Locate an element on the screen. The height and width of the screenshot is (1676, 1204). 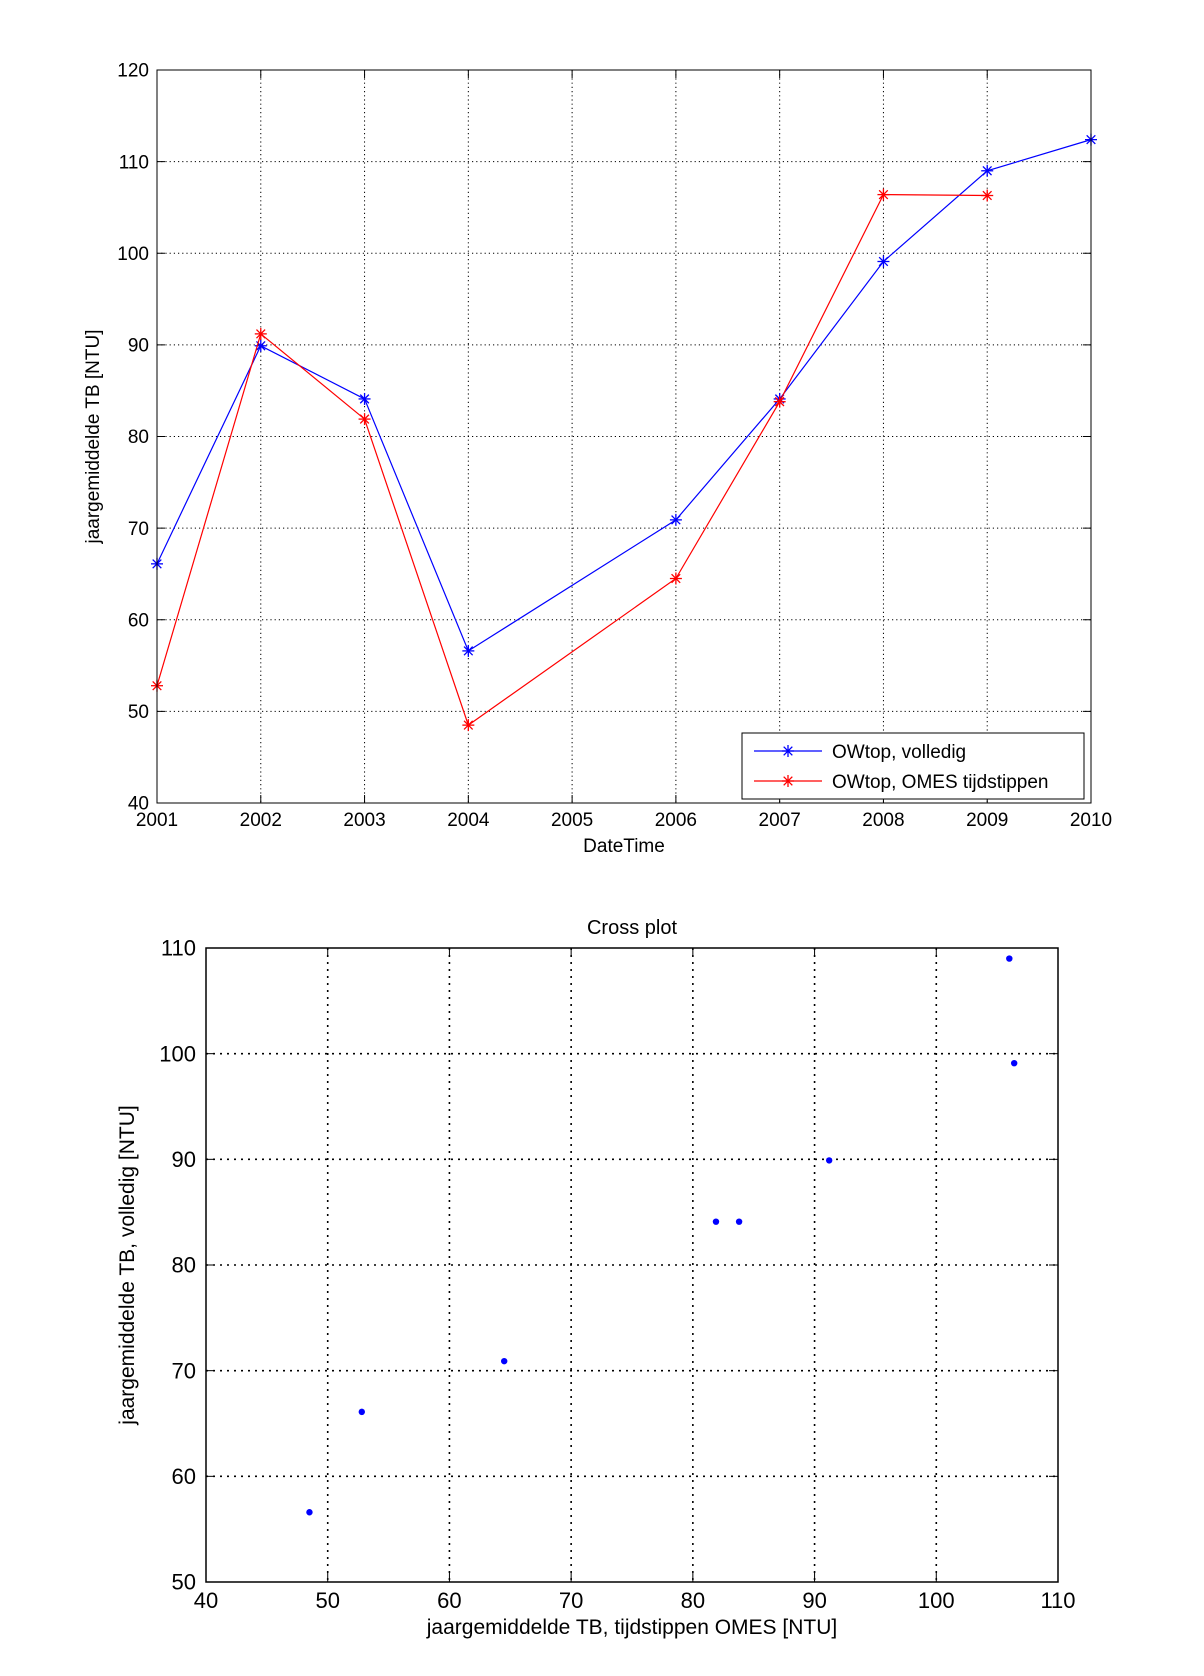
y-tick-label: 120 is located at coordinates (133, 71).